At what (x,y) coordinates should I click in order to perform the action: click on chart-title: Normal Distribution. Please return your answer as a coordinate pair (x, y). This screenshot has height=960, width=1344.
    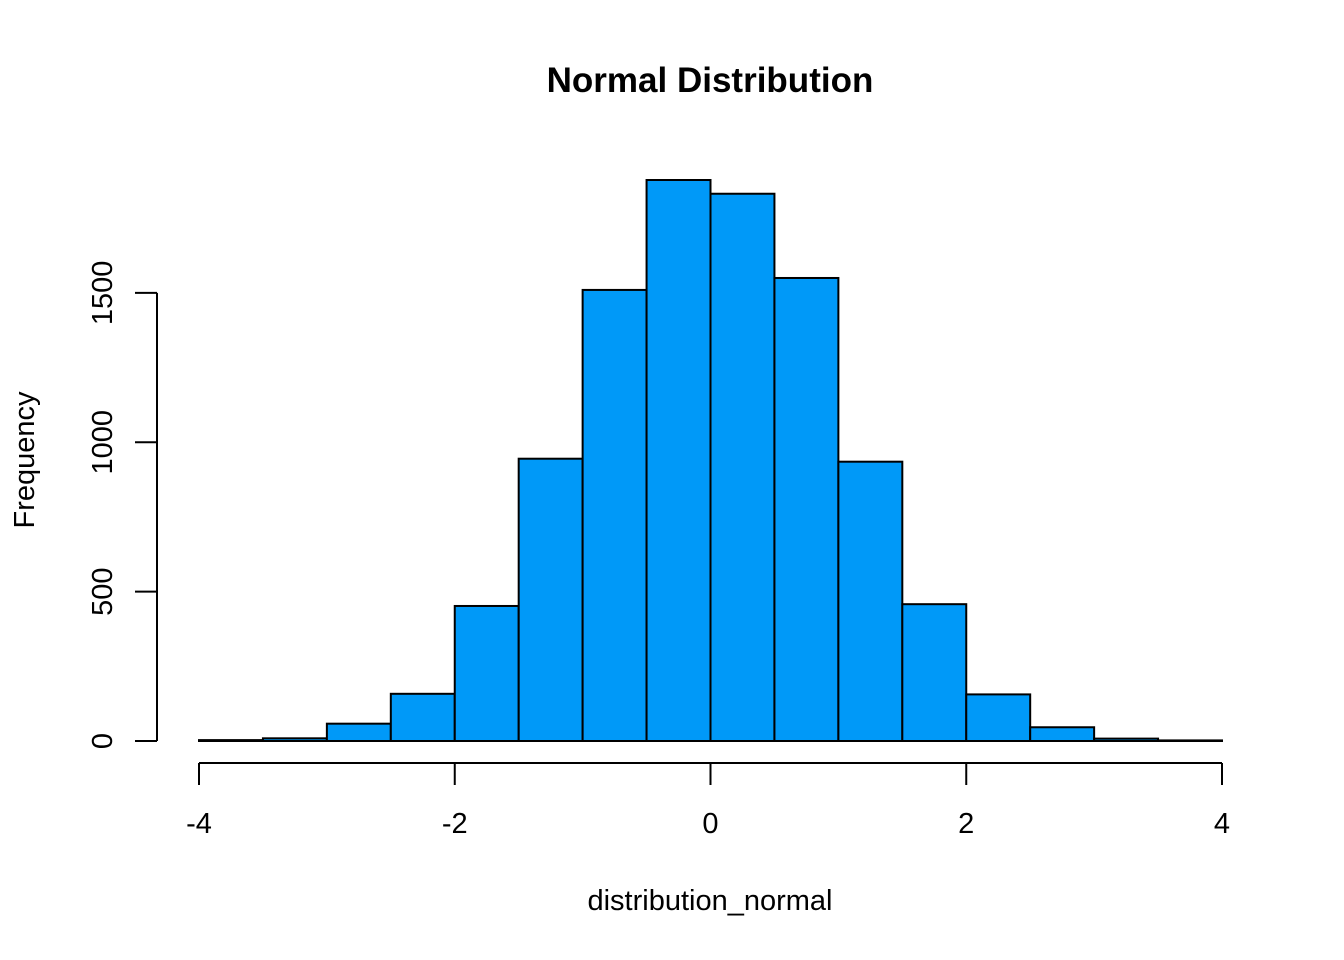
    Looking at the image, I should click on (710, 80).